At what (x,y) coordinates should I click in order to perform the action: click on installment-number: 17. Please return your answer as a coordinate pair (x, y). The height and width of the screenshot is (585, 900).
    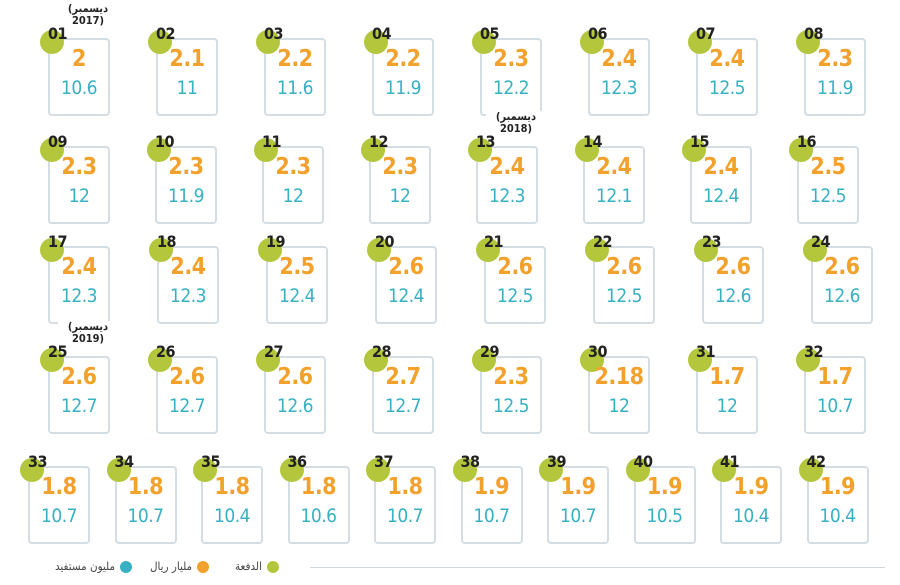
    Looking at the image, I should click on (58, 241).